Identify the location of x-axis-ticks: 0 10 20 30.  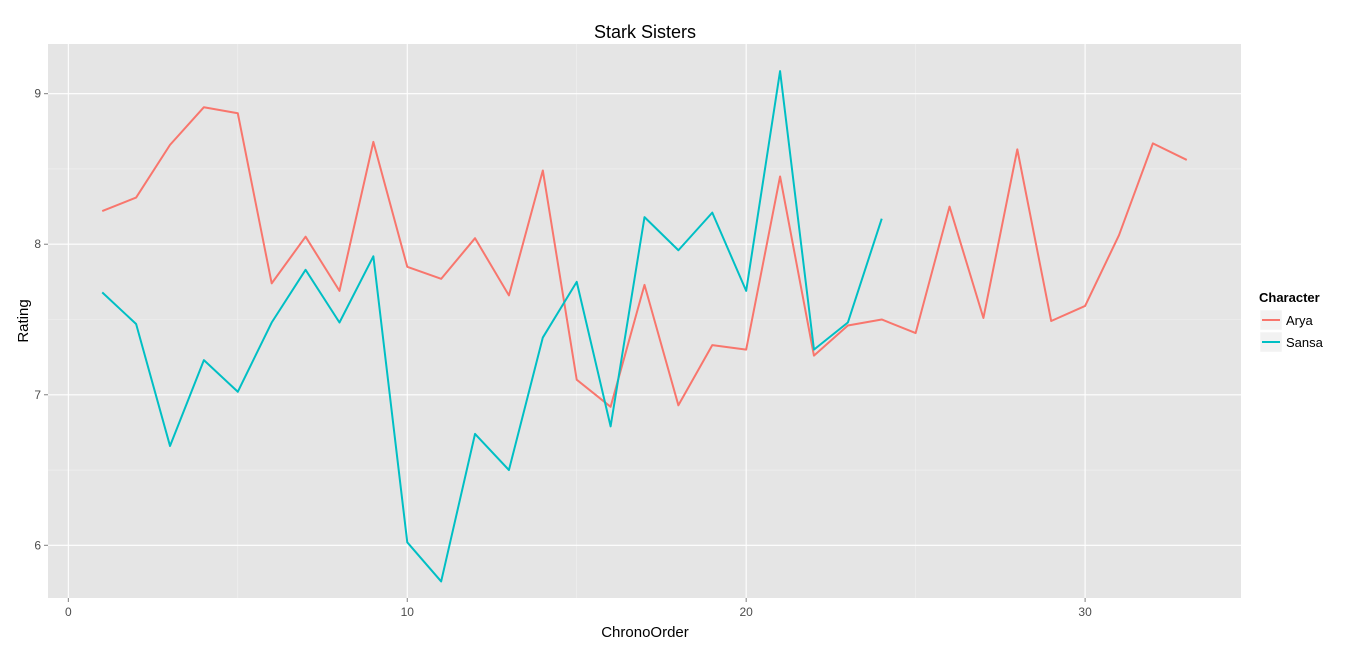
(578, 608).